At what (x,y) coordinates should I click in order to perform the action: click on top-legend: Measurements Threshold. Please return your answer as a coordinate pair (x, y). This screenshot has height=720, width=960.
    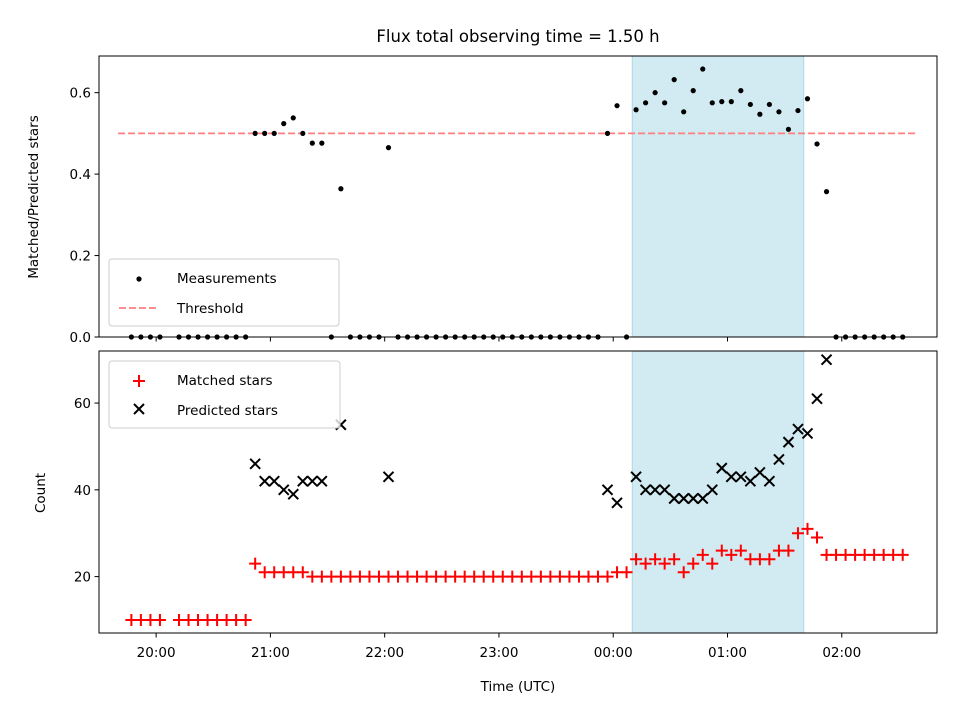
    Looking at the image, I should click on (224, 292).